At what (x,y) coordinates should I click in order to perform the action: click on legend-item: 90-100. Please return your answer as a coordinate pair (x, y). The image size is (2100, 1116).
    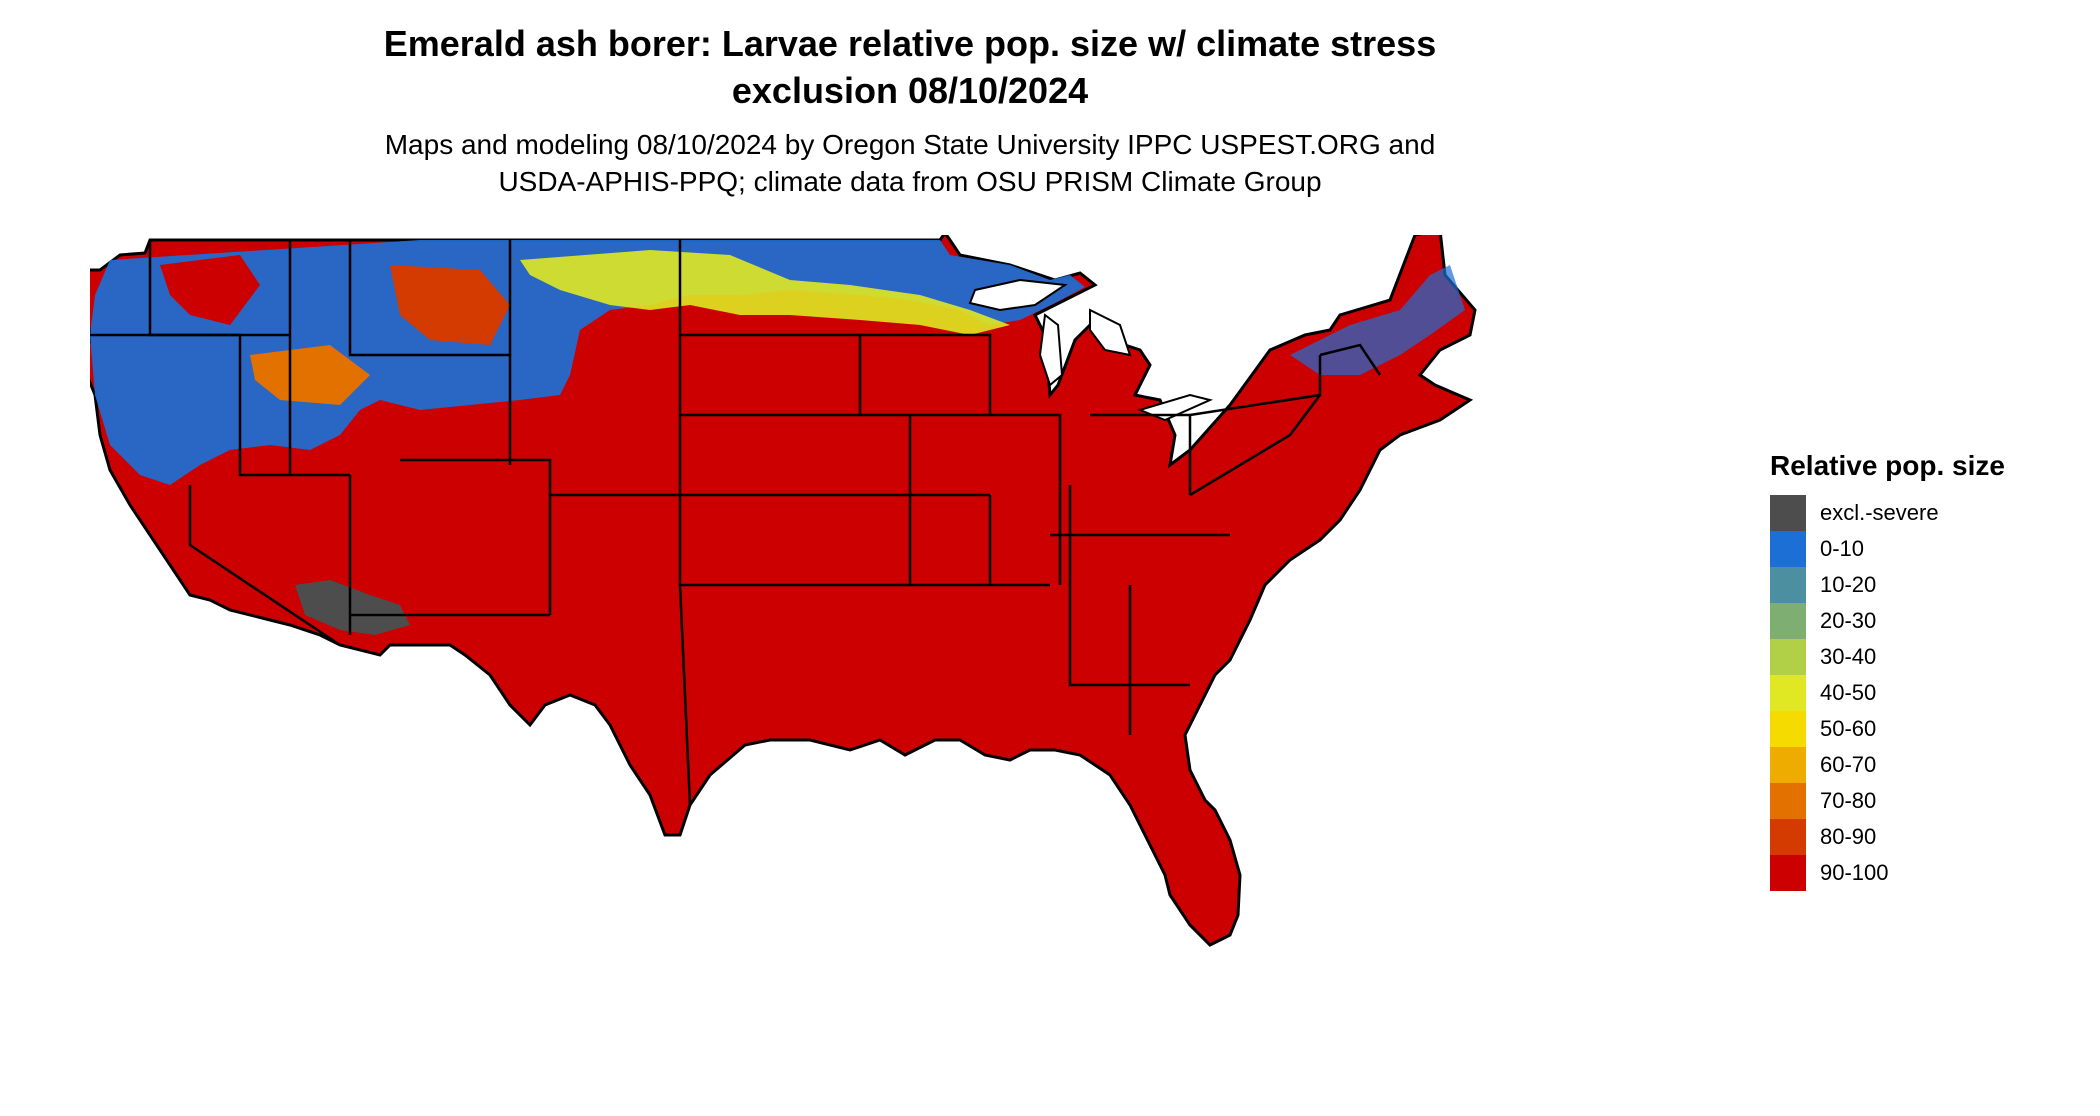
    Looking at the image, I should click on (1920, 873).